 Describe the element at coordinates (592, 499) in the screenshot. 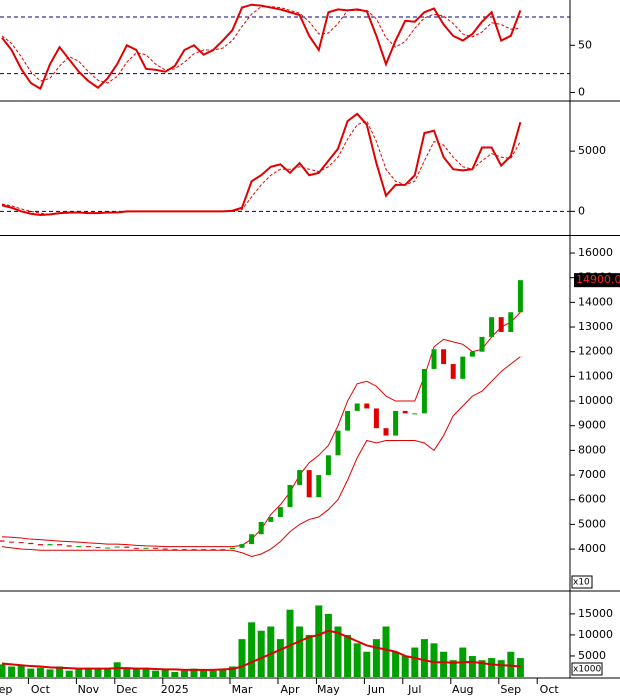

I see `y-tick-label: 6000` at that location.